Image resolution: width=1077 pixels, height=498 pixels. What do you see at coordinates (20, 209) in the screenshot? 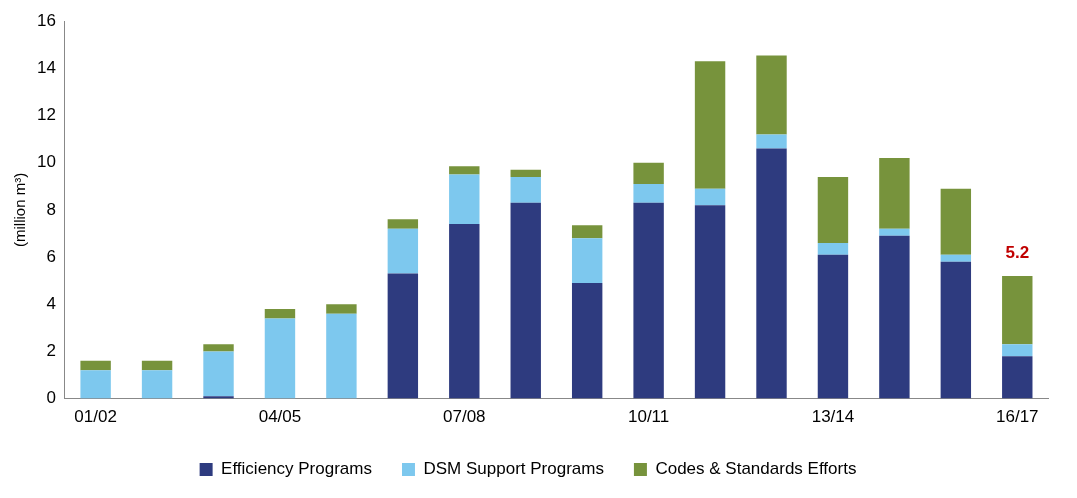
I see `y-axis-title: (million m³)` at bounding box center [20, 209].